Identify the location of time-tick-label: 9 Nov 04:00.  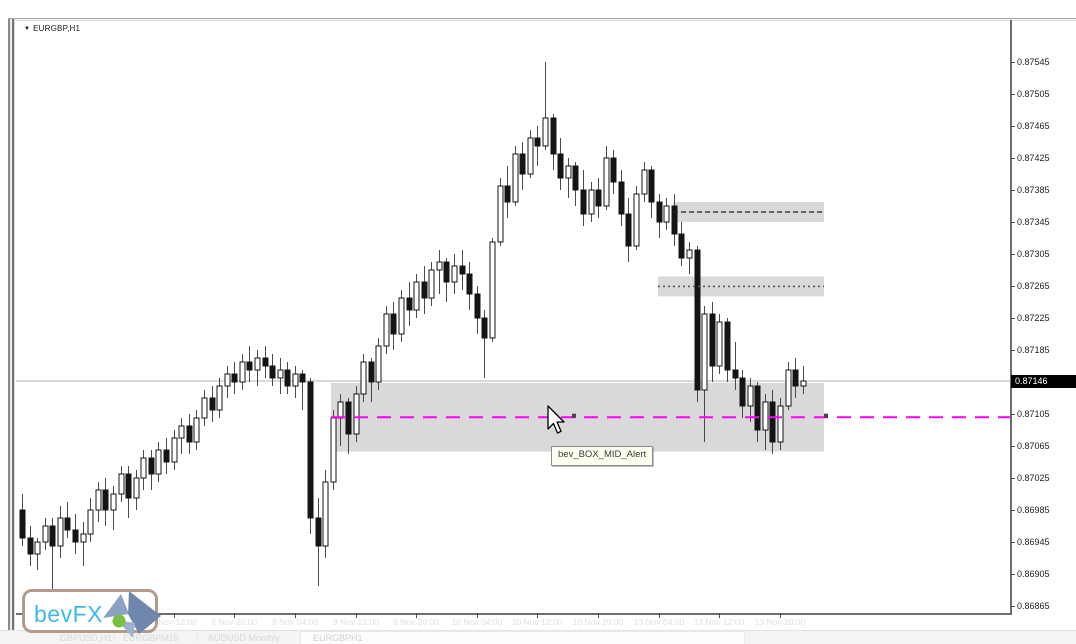
(295, 622).